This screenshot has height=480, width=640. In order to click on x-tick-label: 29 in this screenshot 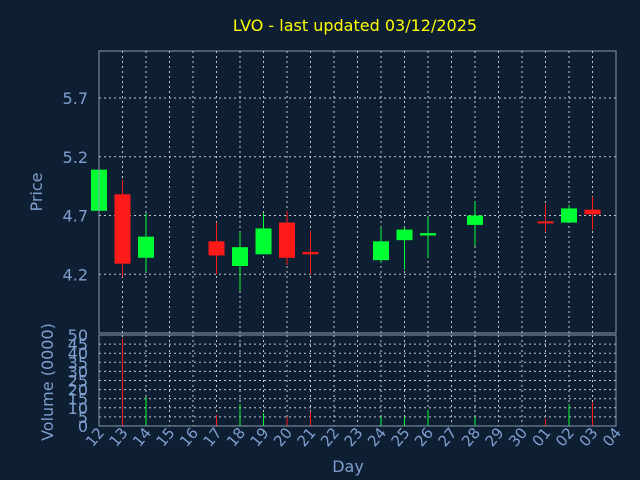, I will do `click(495, 437)`.